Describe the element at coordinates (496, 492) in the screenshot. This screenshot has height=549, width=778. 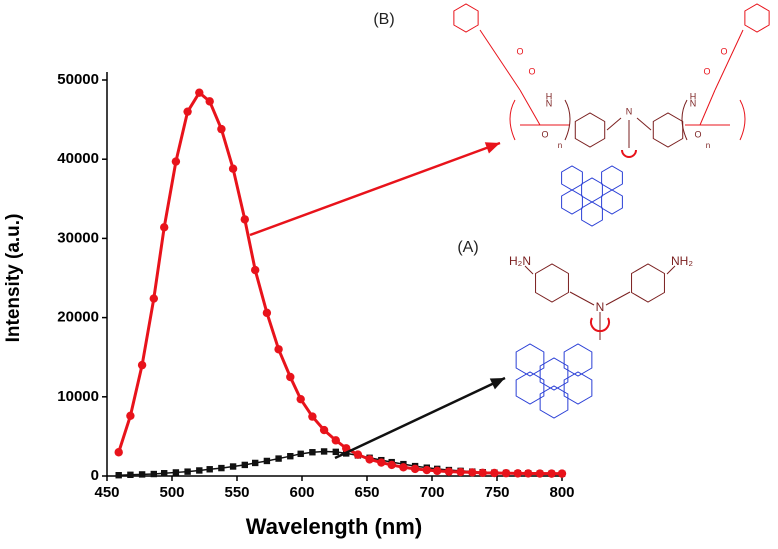
I see `x-tick-label: 750` at that location.